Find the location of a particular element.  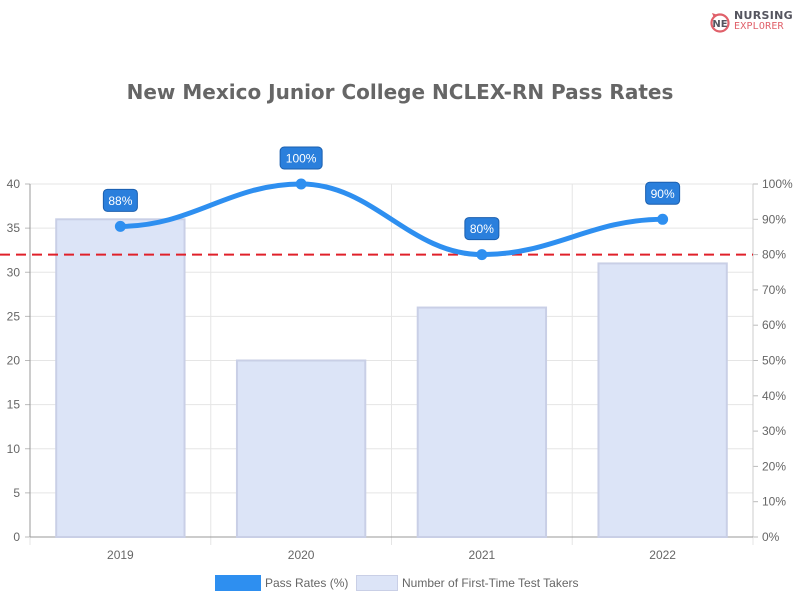

legend-swatch-test-takers is located at coordinates (377, 583).